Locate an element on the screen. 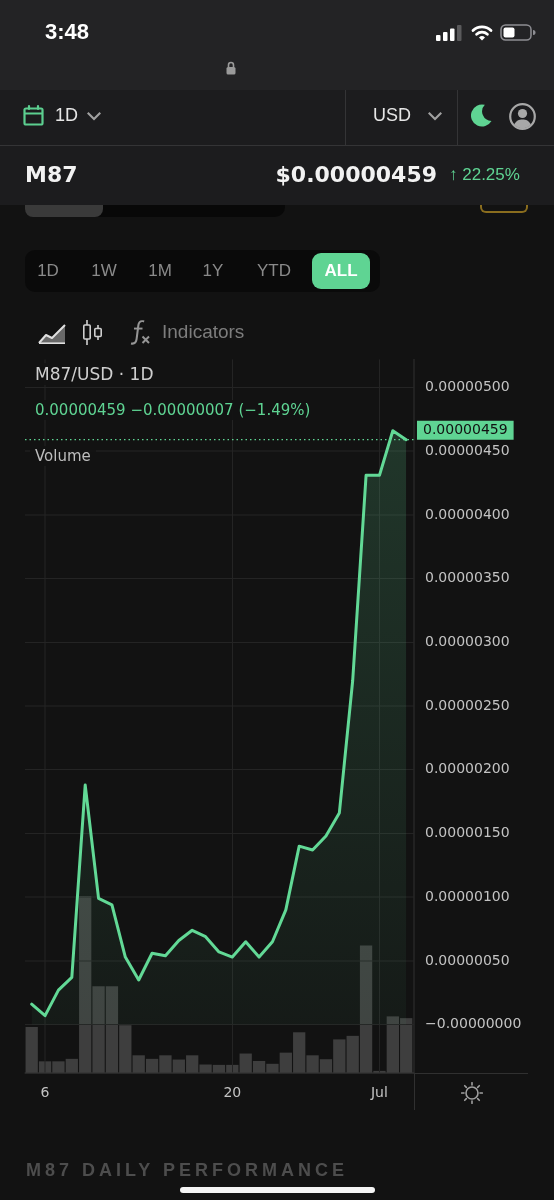 Image resolution: width=554 pixels, height=1200 pixels. chart-title: M87/USD · 1D is located at coordinates (94, 374).